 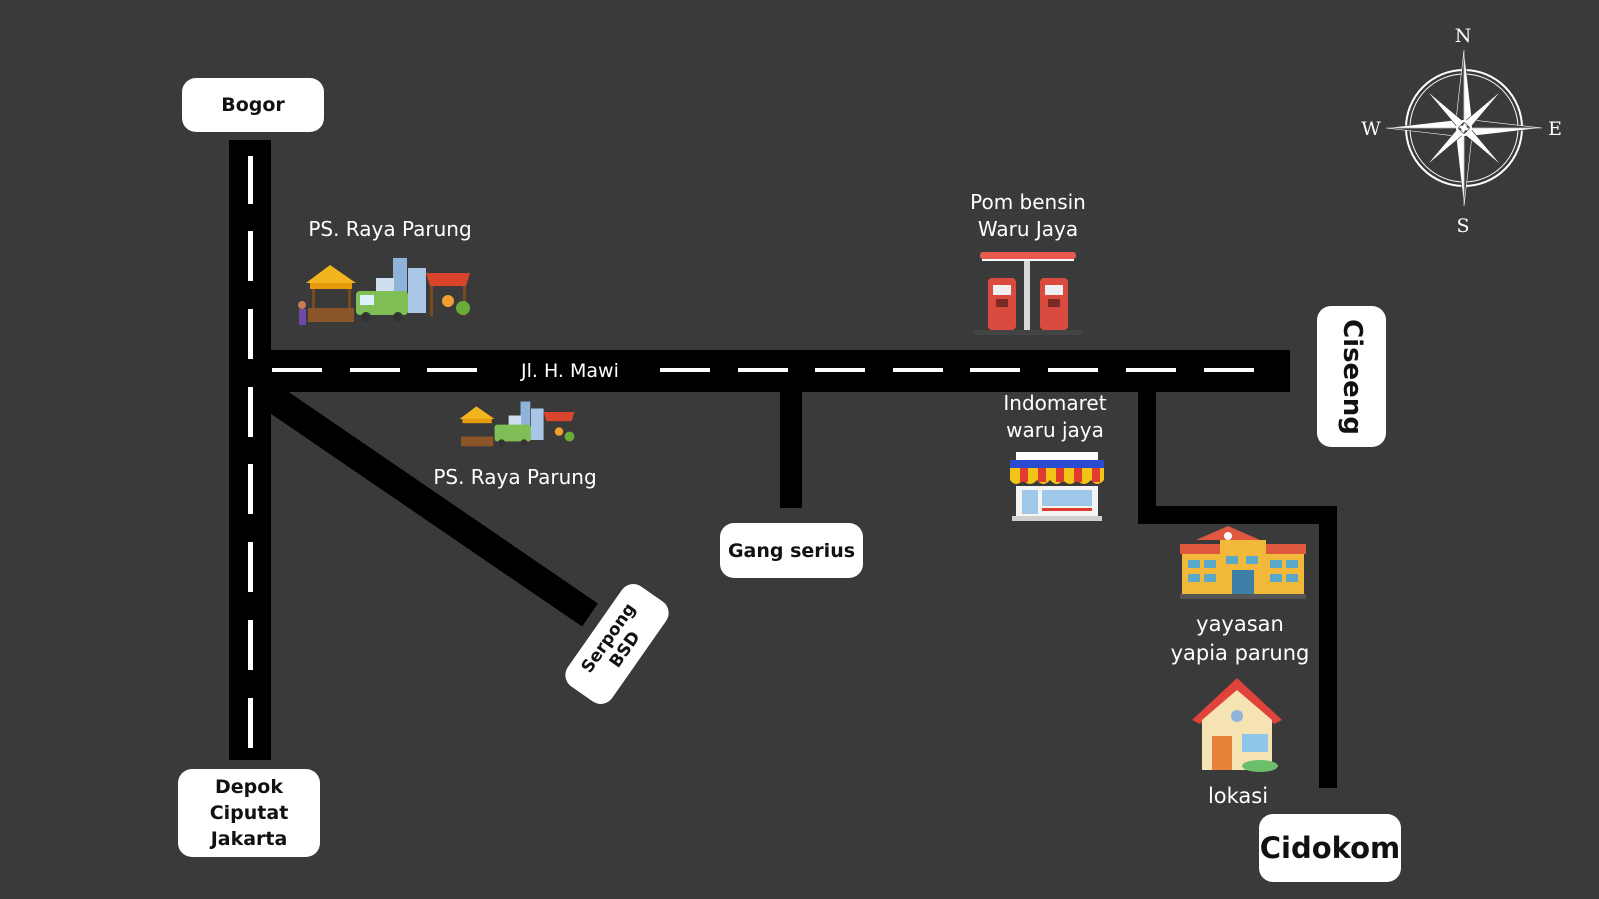 What do you see at coordinates (1461, 131) in the screenshot?
I see `compass-icon: N S E W` at bounding box center [1461, 131].